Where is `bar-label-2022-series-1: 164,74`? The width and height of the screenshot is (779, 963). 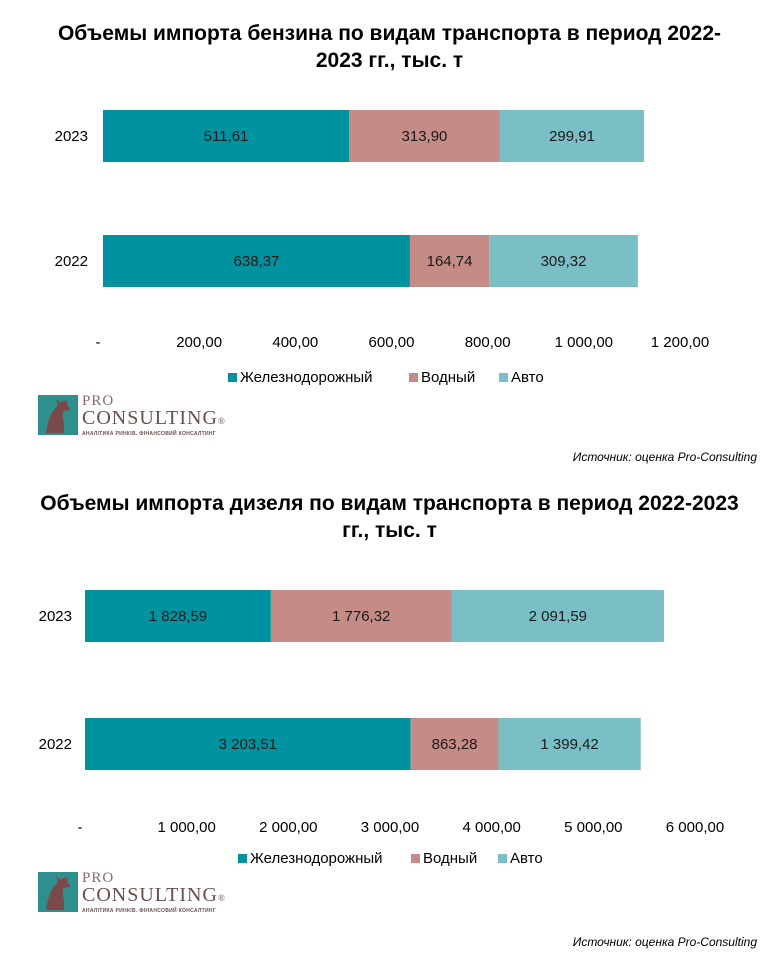 bar-label-2022-series-1: 164,74 is located at coordinates (450, 261).